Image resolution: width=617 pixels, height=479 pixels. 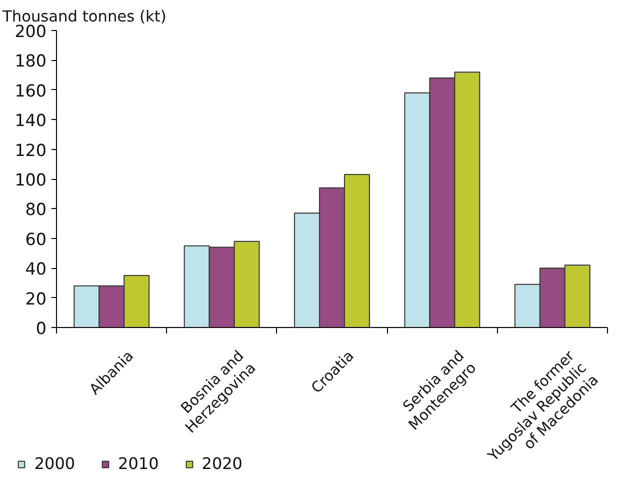 I want to click on y-tick-label: 80, so click(x=36, y=210).